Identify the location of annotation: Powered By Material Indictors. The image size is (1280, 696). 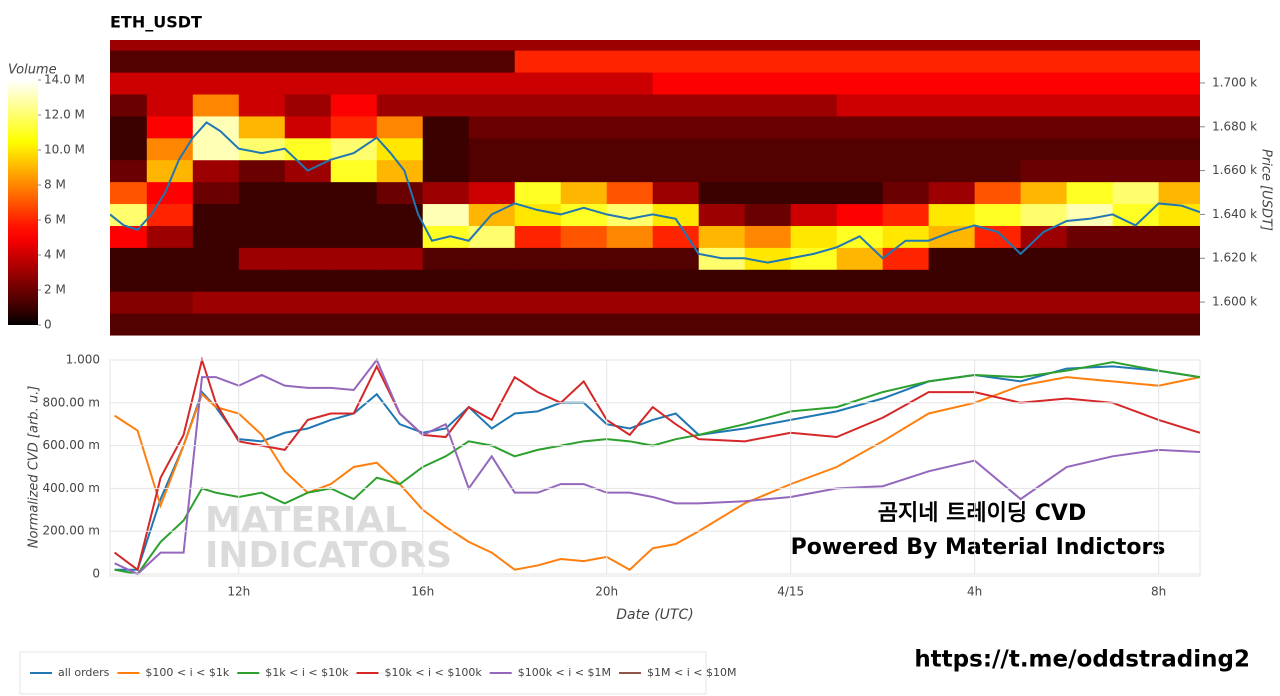
(978, 547).